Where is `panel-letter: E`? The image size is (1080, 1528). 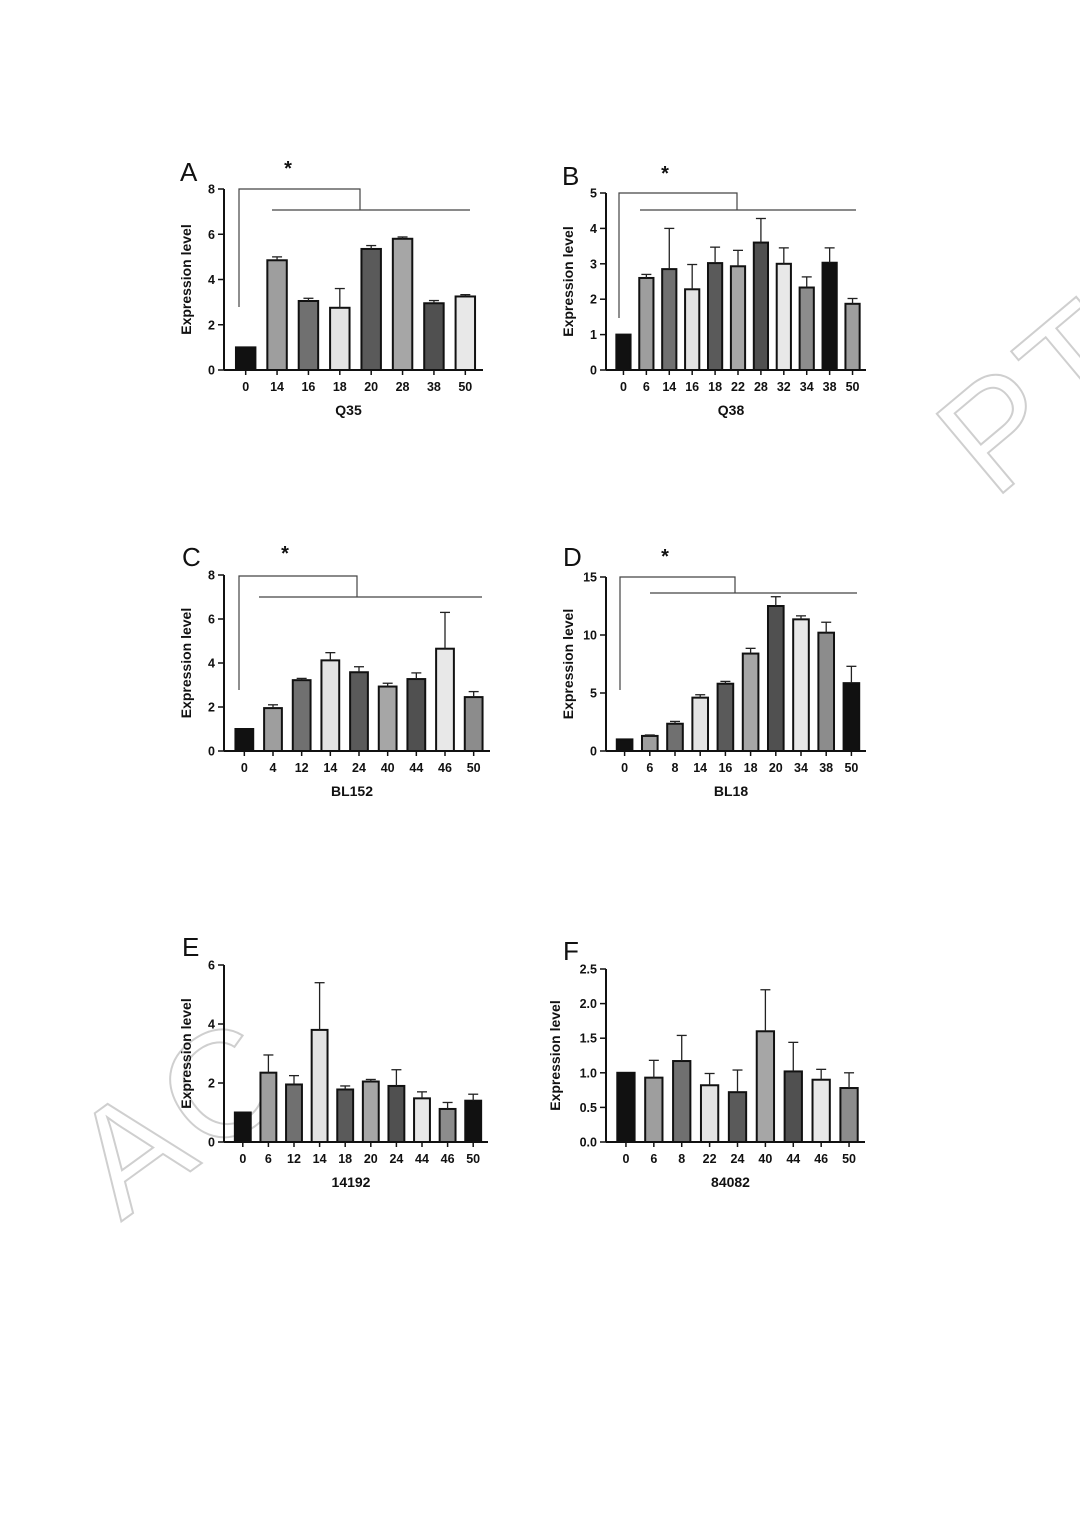
panel-letter: E is located at coordinates (190, 947).